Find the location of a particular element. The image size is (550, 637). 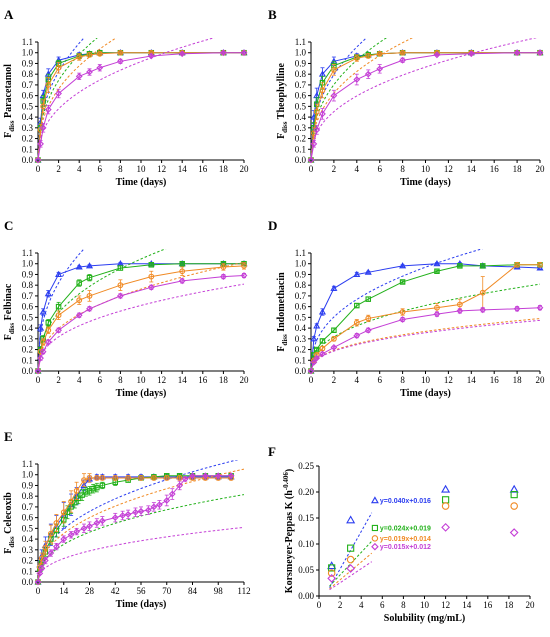

series-magenta is located at coordinates (141, 323).